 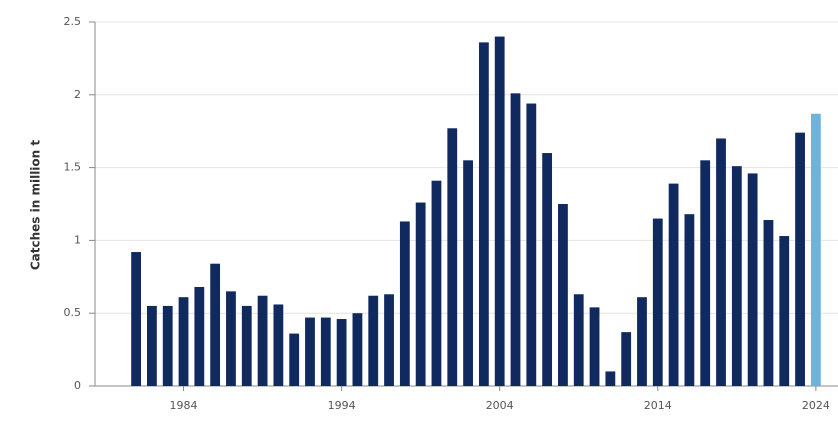 I want to click on y-tick-label: 1, so click(x=77, y=239).